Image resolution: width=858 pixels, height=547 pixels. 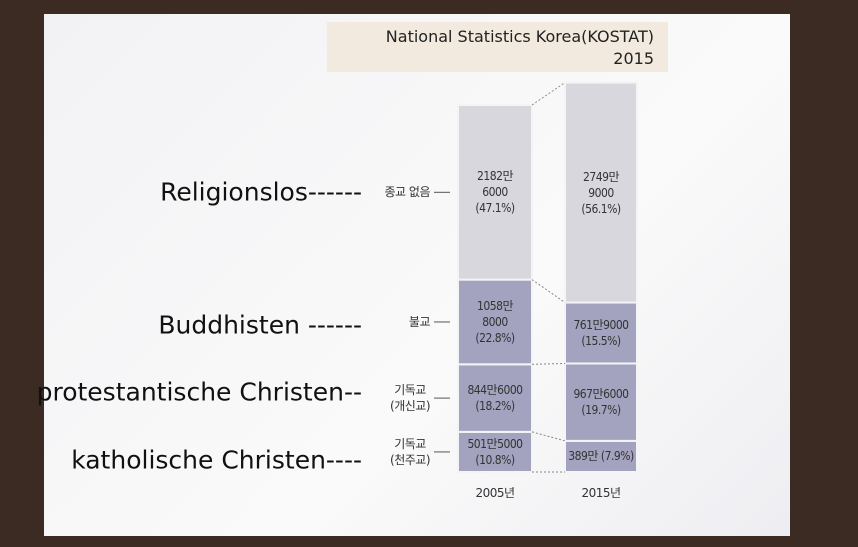 What do you see at coordinates (407, 192) in the screenshot?
I see `series-label: 종교 없음` at bounding box center [407, 192].